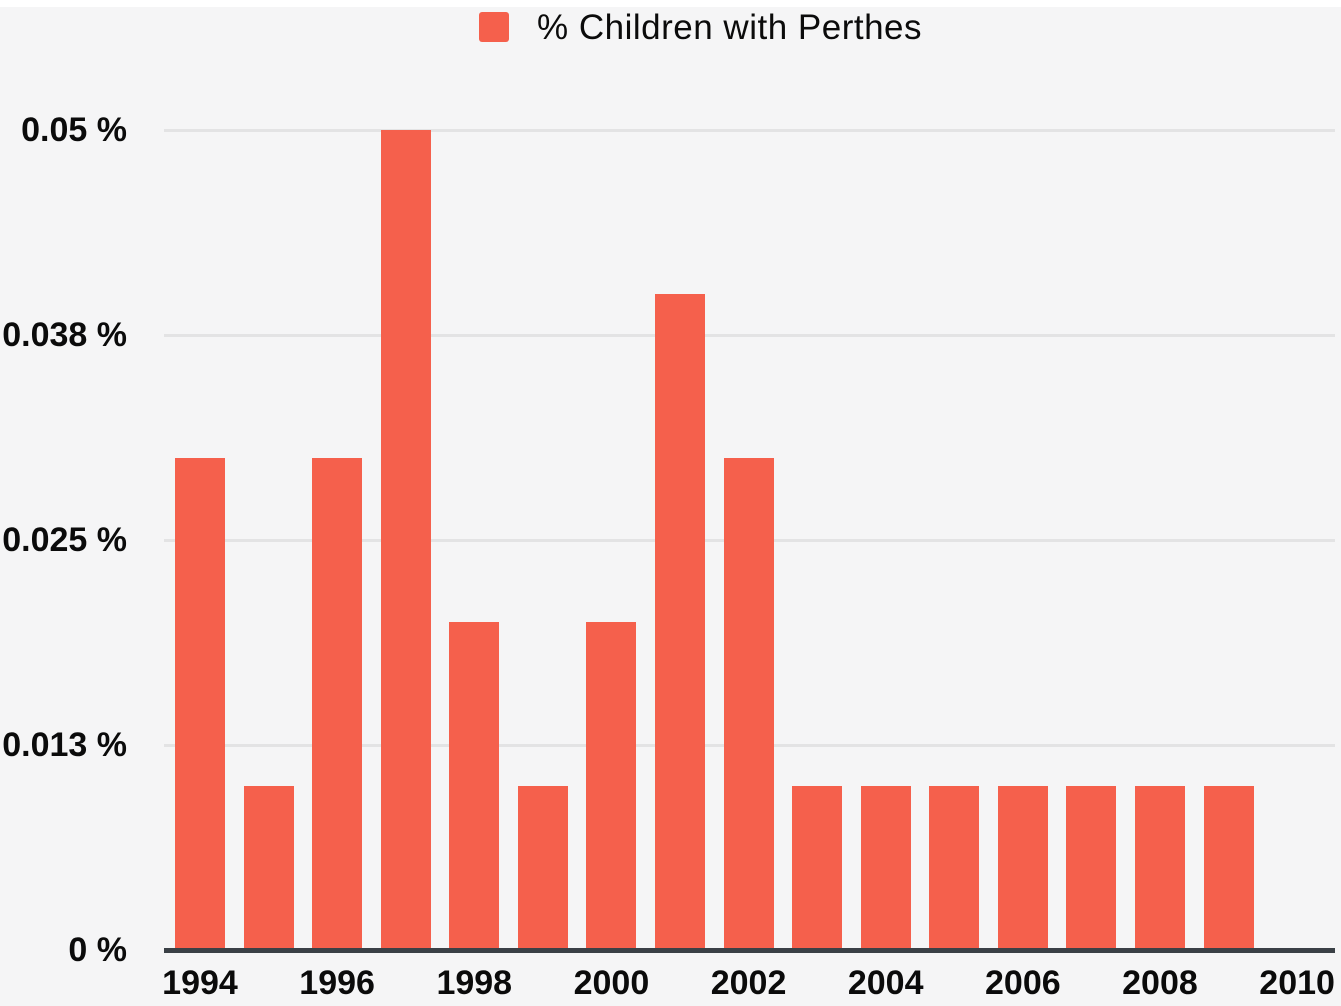 Image resolution: width=1341 pixels, height=1006 pixels. What do you see at coordinates (611, 786) in the screenshot?
I see `bar-2000` at bounding box center [611, 786].